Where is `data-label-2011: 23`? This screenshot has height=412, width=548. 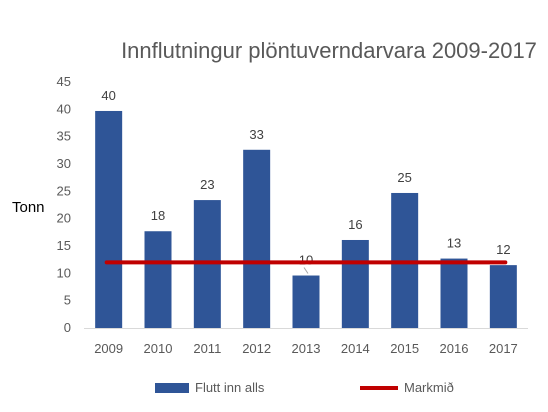
data-label-2011: 23 is located at coordinates (207, 184).